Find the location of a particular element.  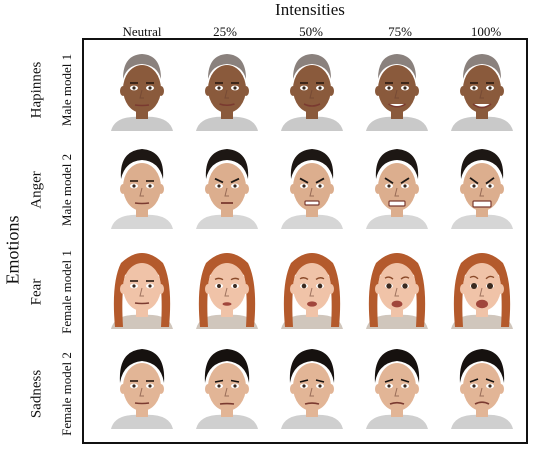

row-label-model-3: Female model 1 is located at coordinates (66, 292).